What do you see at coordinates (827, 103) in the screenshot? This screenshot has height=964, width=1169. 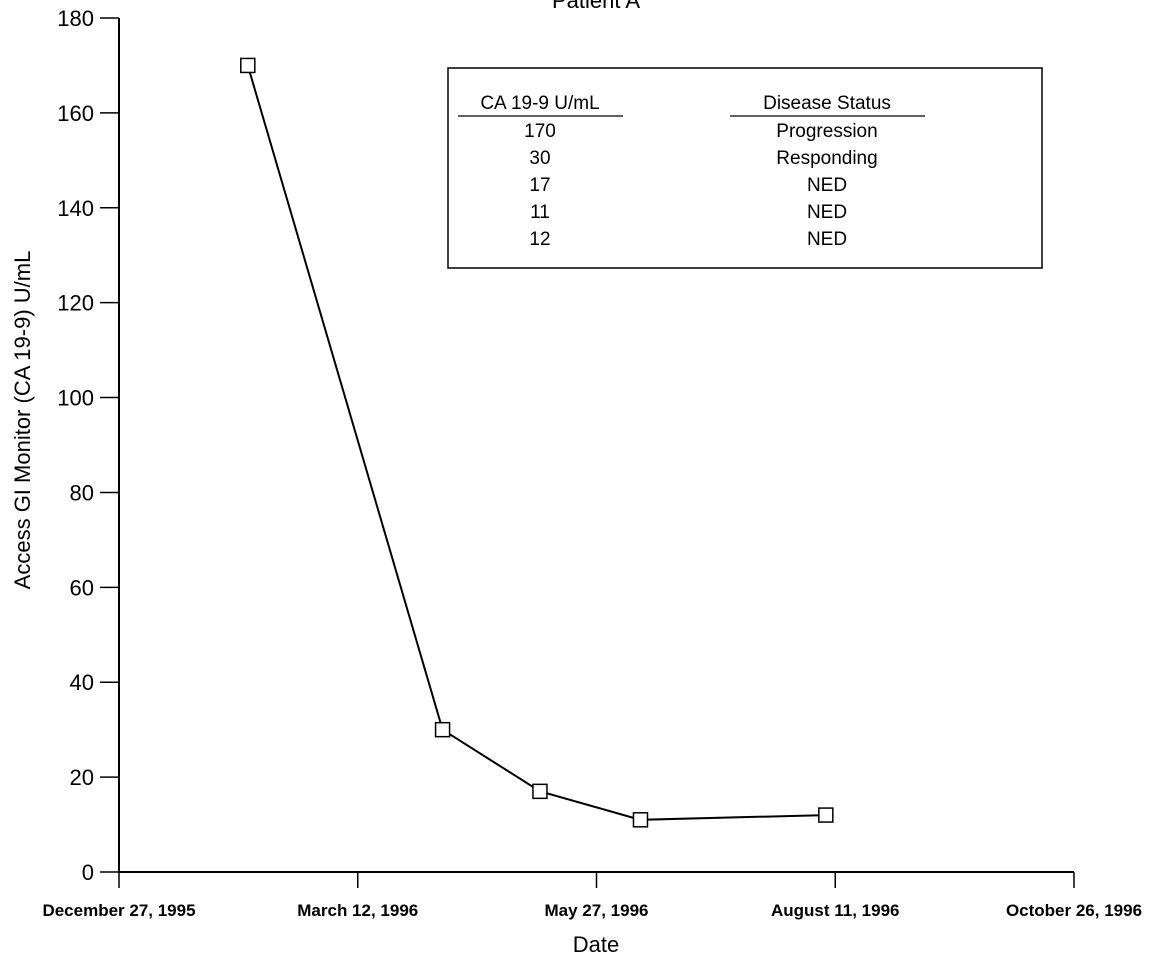 I see `table-header: Disease Status` at bounding box center [827, 103].